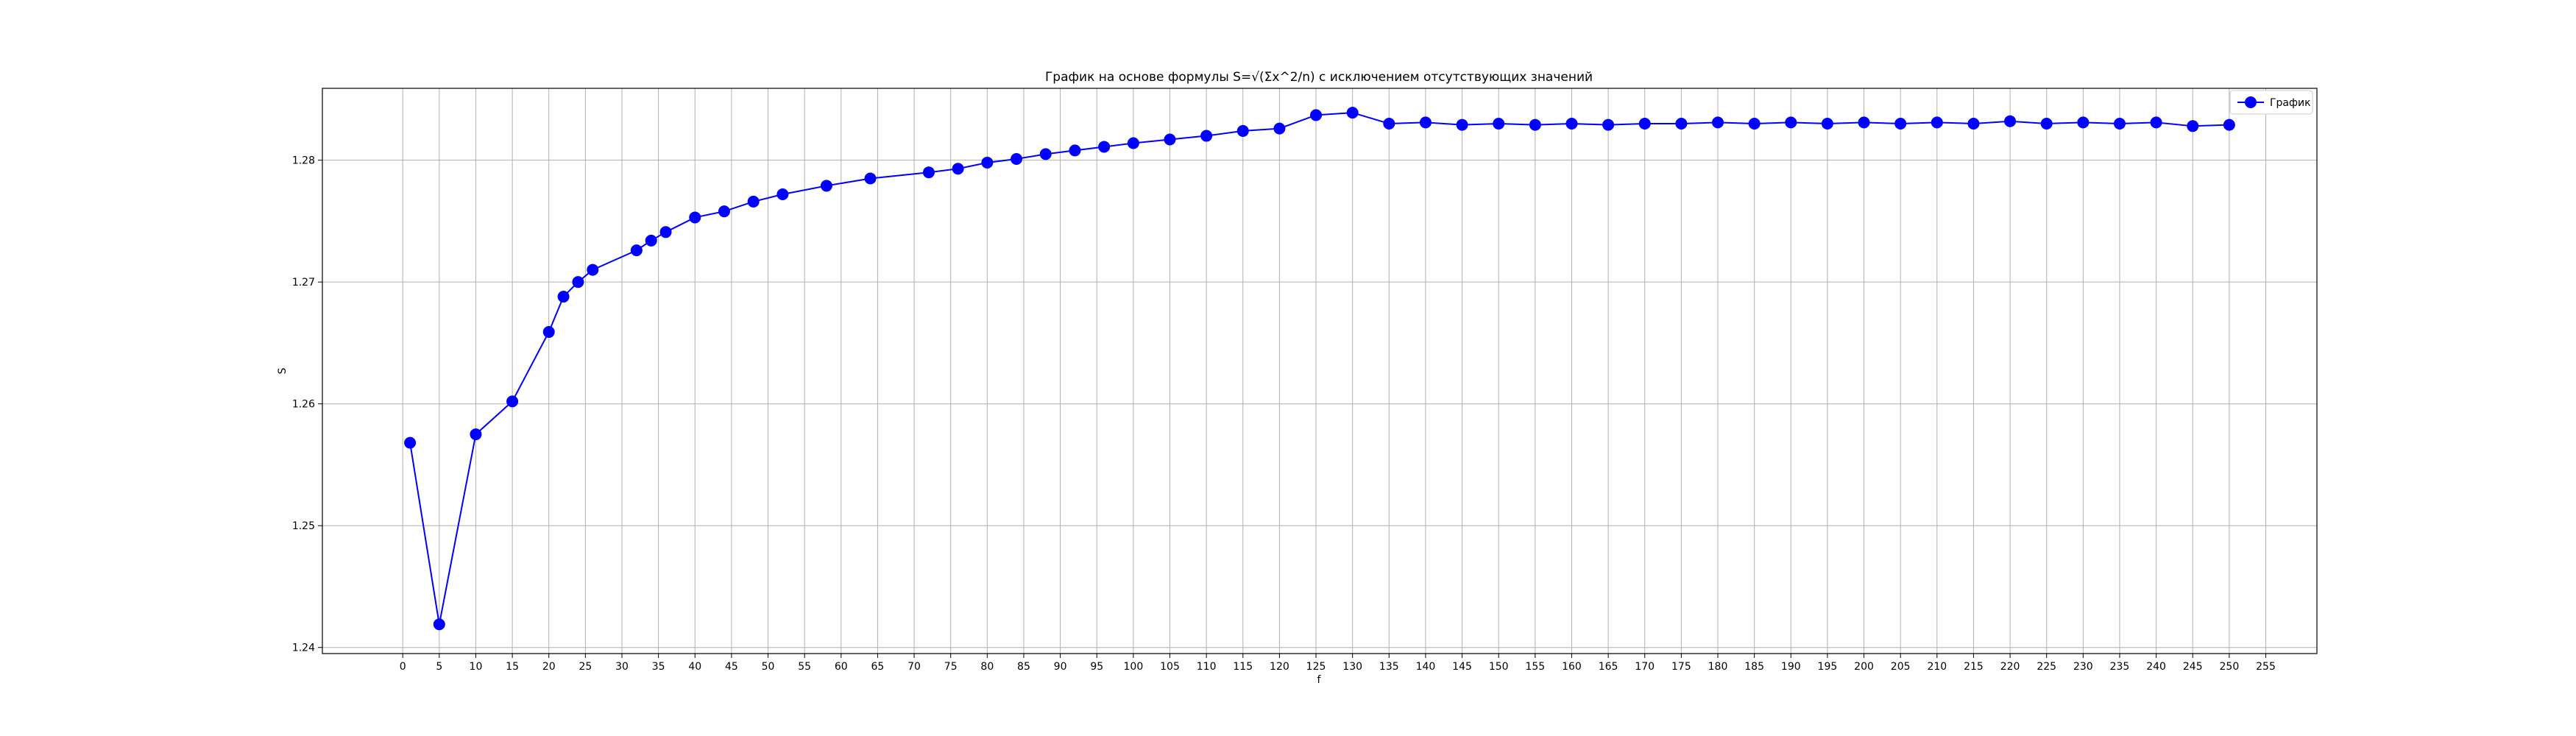 The image size is (2576, 736). Describe the element at coordinates (731, 667) in the screenshot. I see `x-tick-label: 45` at that location.